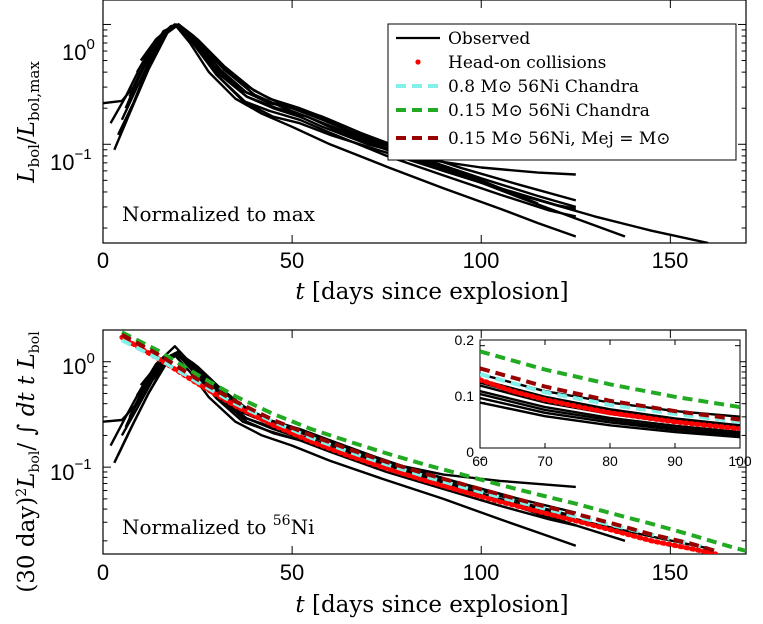 This screenshot has width=763, height=624. Describe the element at coordinates (559, 139) in the screenshot. I see `legend-label-mej: 0.15 M⊙ 56Ni, Mej = M⊙` at that location.